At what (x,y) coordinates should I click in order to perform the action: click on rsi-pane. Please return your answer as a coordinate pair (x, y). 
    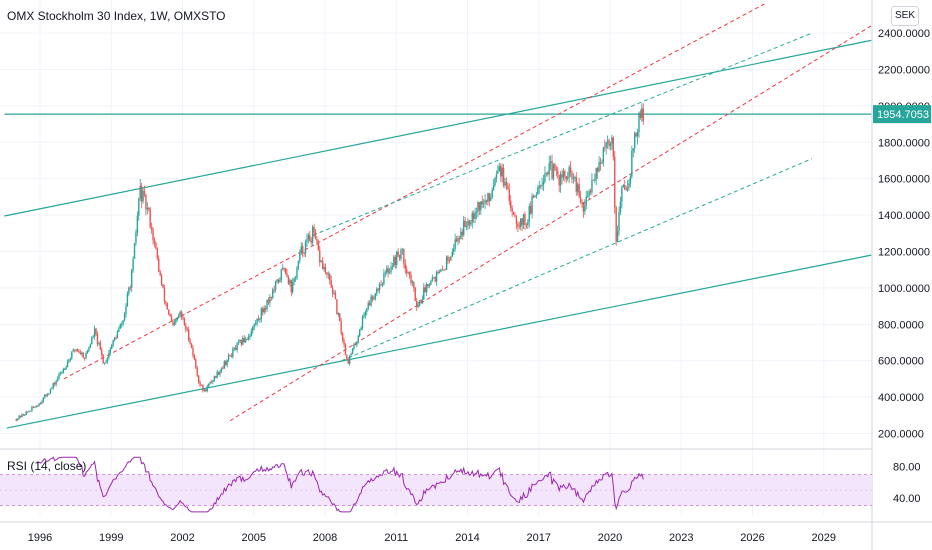
    Looking at the image, I should click on (436, 484).